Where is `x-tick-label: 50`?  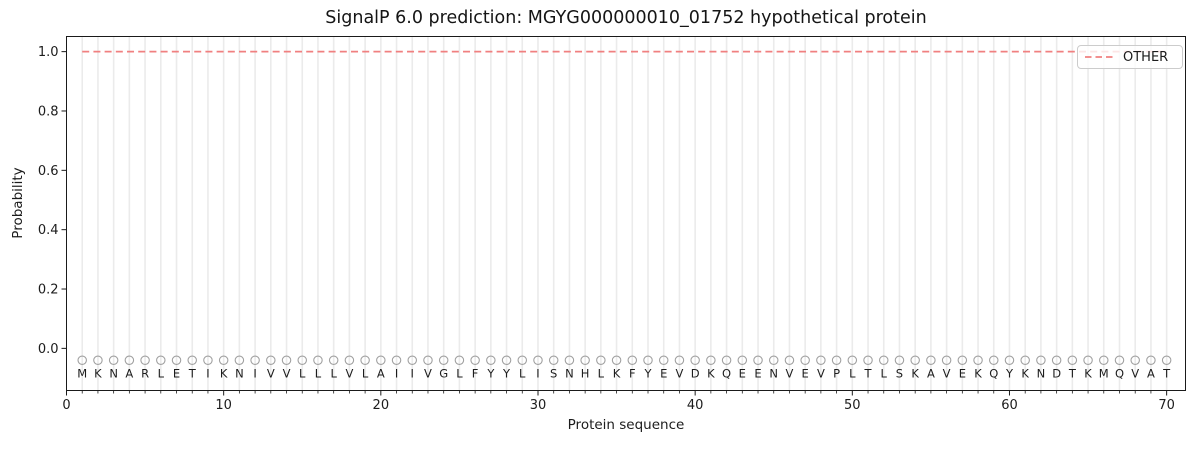
x-tick-label: 50 is located at coordinates (852, 405).